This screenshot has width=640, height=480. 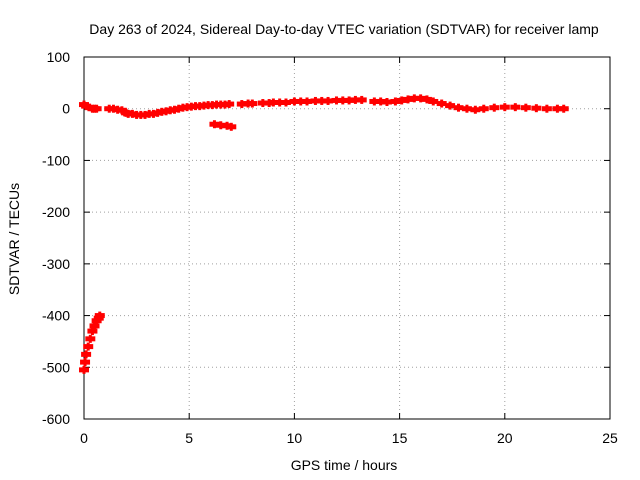 I want to click on y-tick-label: 0, so click(x=66, y=109).